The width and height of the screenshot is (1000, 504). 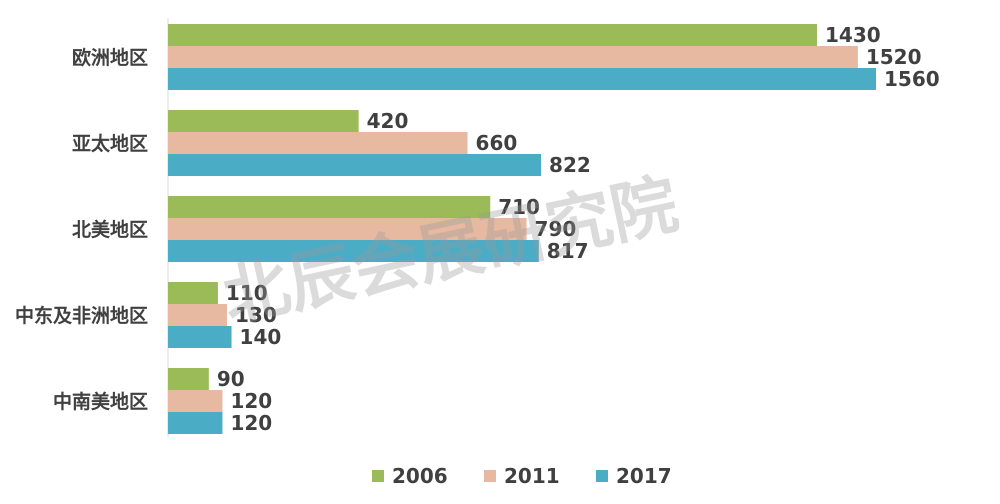 I want to click on data-label: 660, so click(x=497, y=143).